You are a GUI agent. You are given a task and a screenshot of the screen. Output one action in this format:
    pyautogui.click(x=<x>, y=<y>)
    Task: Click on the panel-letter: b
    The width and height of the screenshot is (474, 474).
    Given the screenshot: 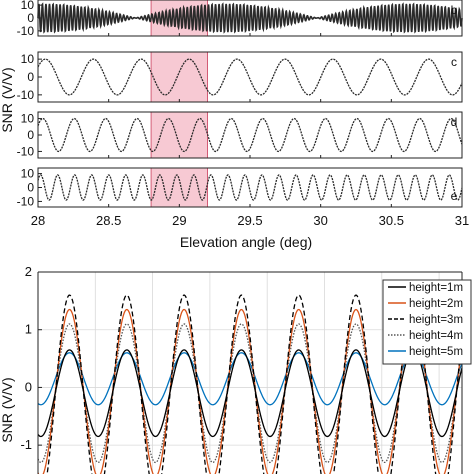 What is the action you would take?
    pyautogui.click(x=454, y=10)
    